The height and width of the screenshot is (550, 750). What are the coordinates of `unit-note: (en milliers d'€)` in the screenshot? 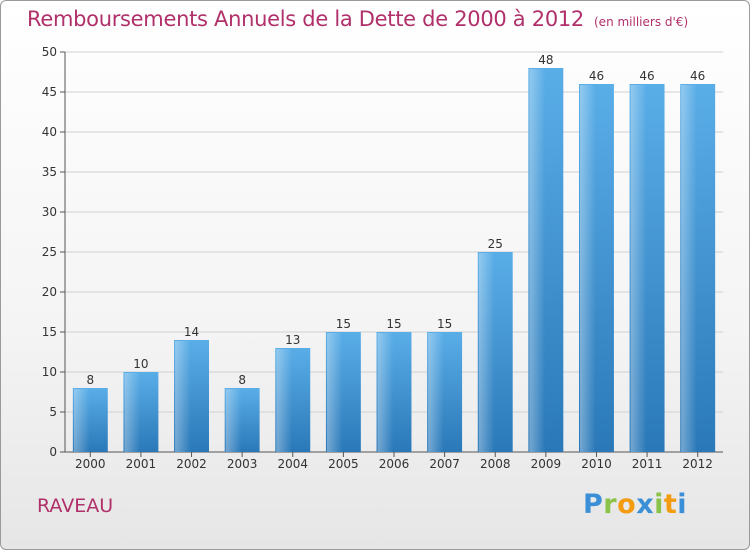 It's located at (641, 22).